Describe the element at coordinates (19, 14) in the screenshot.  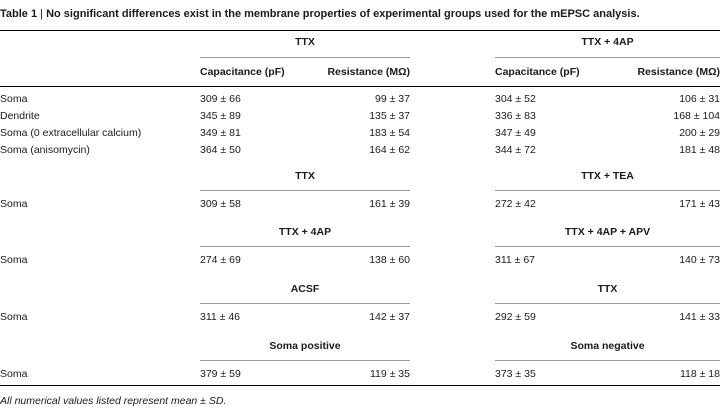
I see `table-number: Table 1` at that location.